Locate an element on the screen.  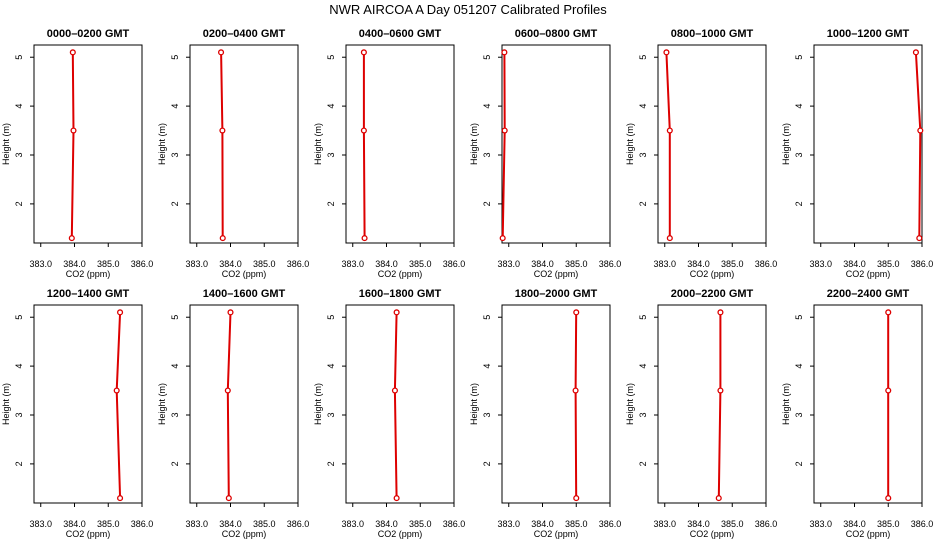
panel-title: 2200–2400 GMT is located at coordinates (868, 294).